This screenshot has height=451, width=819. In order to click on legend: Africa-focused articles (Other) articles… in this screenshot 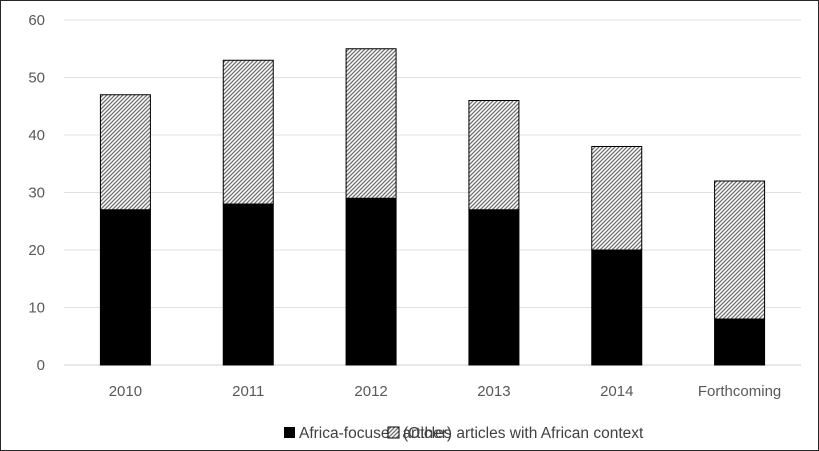, I will do `click(464, 433)`.